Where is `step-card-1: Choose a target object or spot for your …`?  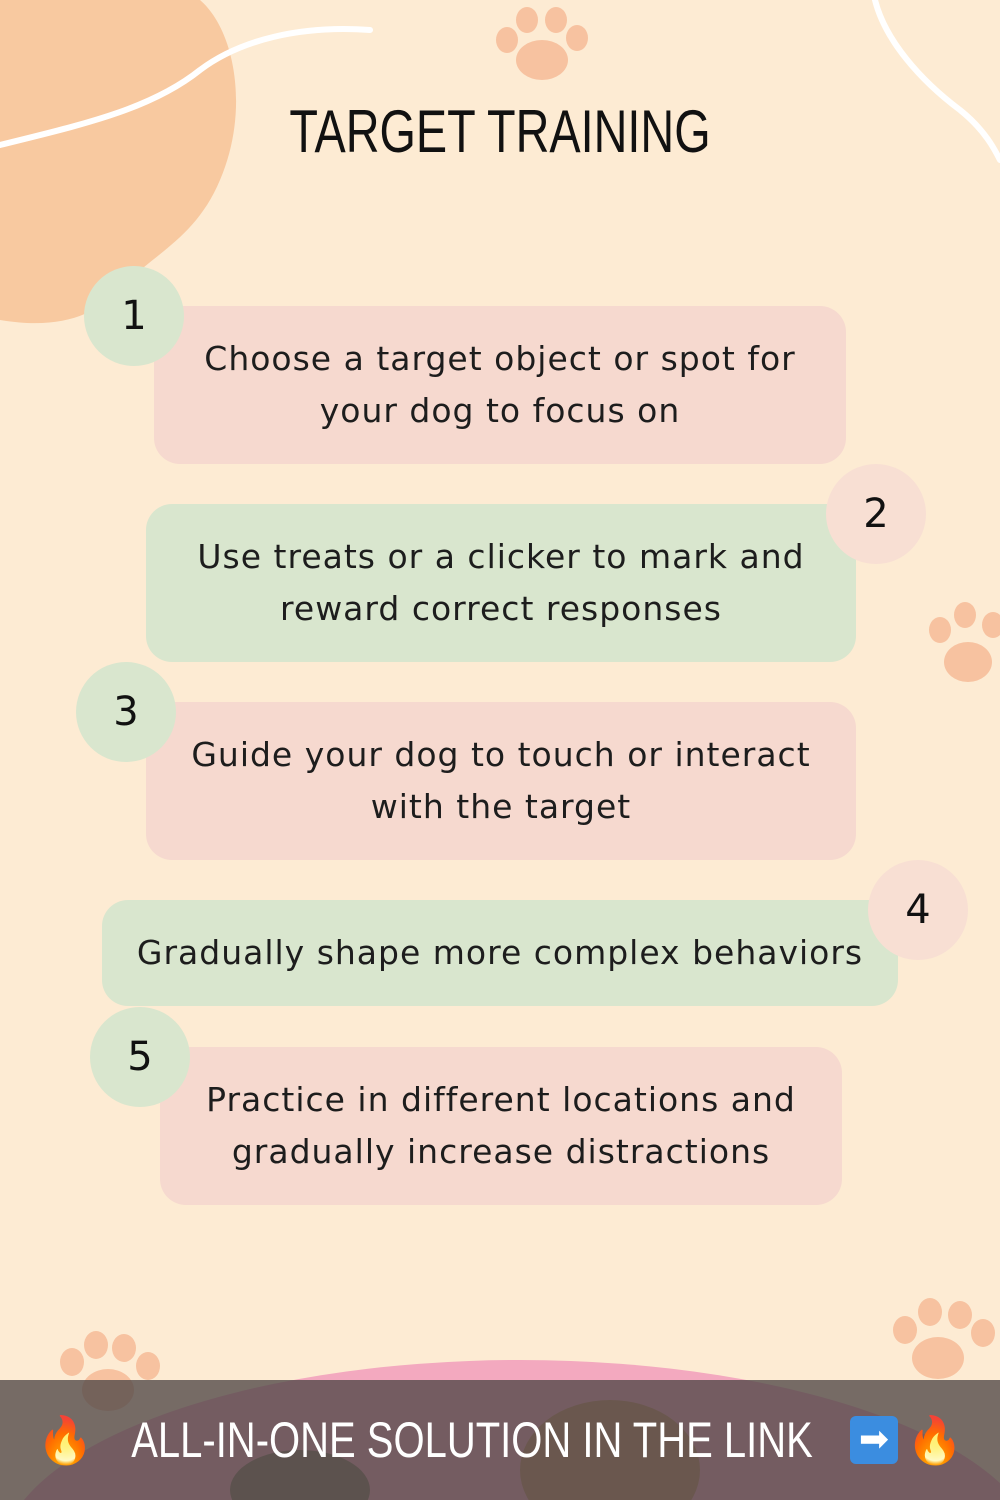 step-card-1: Choose a target object or spot for your … is located at coordinates (500, 385).